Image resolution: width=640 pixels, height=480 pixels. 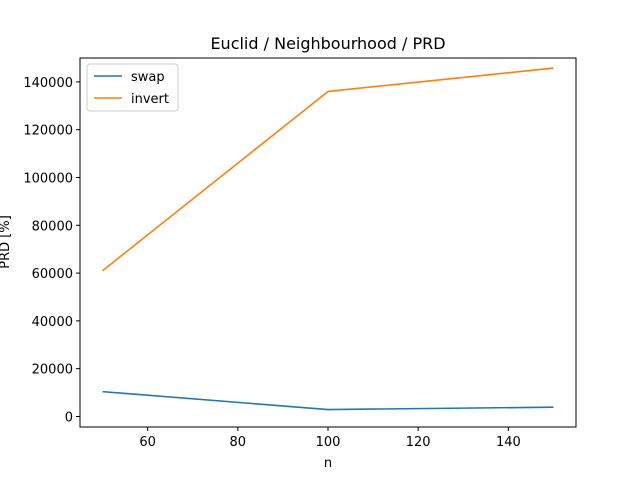 What do you see at coordinates (328, 400) in the screenshot?
I see `series-line-swap` at bounding box center [328, 400].